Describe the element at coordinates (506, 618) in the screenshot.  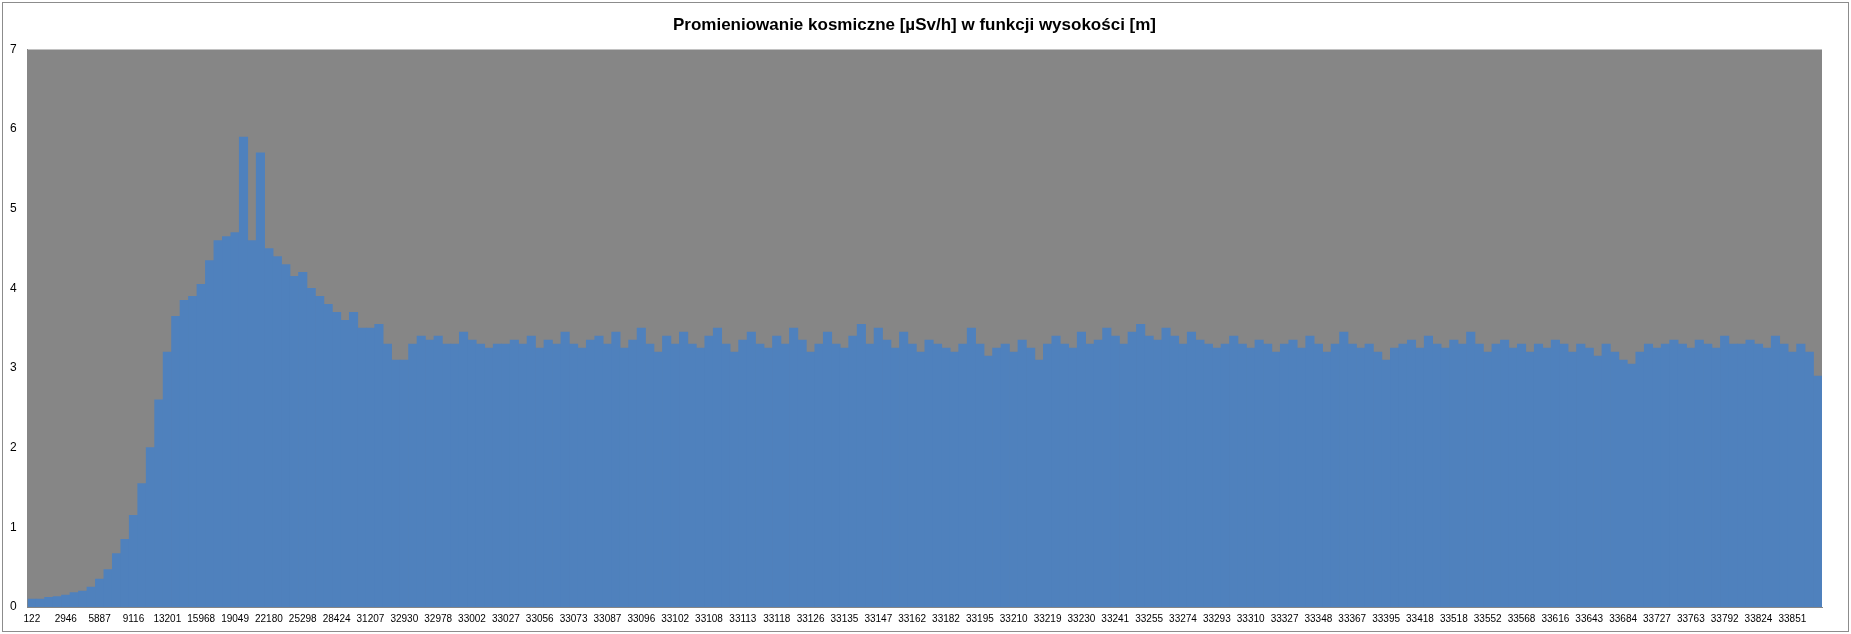
I see `x-tick-label: 33027` at that location.